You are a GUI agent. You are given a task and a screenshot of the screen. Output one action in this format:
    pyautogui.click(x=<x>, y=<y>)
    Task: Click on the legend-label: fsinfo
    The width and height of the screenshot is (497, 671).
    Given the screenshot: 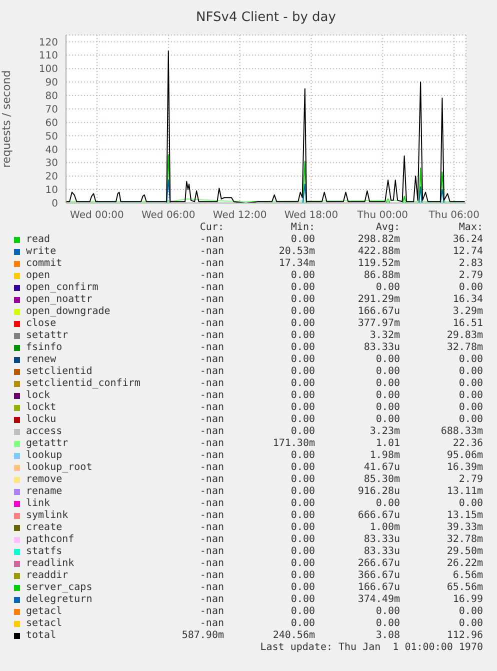 What is the action you would take?
    pyautogui.click(x=44, y=347)
    